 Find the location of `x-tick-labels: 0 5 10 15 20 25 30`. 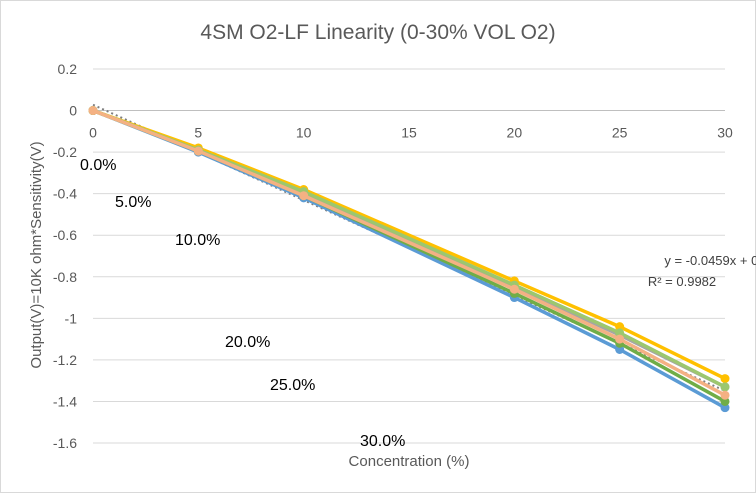

x-tick-labels: 0 5 10 15 20 25 30 is located at coordinates (411, 133).